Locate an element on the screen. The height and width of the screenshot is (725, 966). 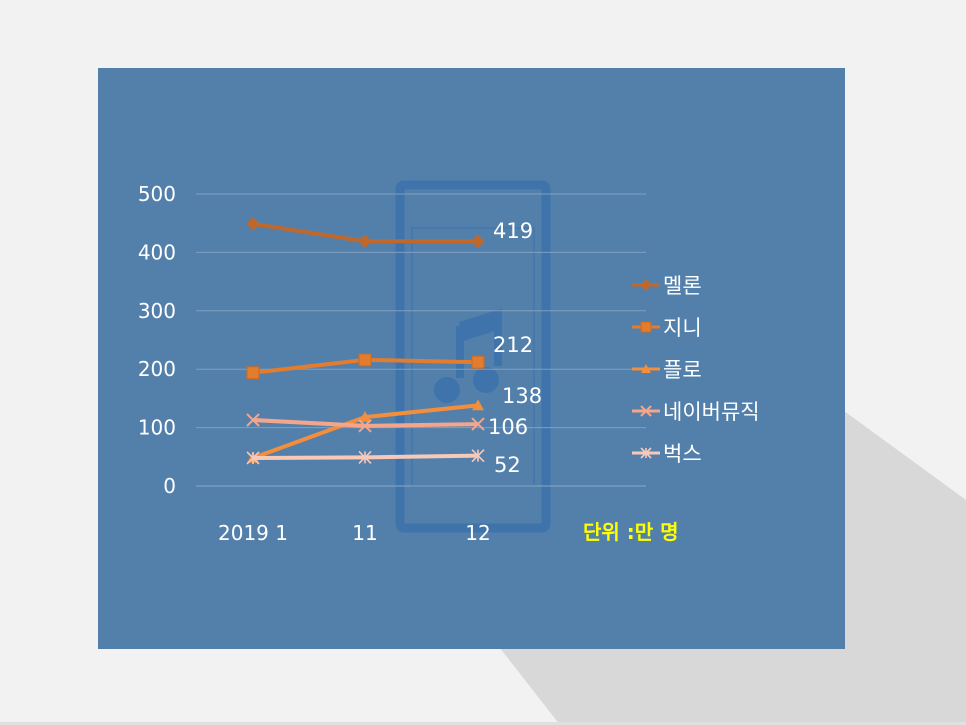
legend-label: 플로 is located at coordinates (682, 370).